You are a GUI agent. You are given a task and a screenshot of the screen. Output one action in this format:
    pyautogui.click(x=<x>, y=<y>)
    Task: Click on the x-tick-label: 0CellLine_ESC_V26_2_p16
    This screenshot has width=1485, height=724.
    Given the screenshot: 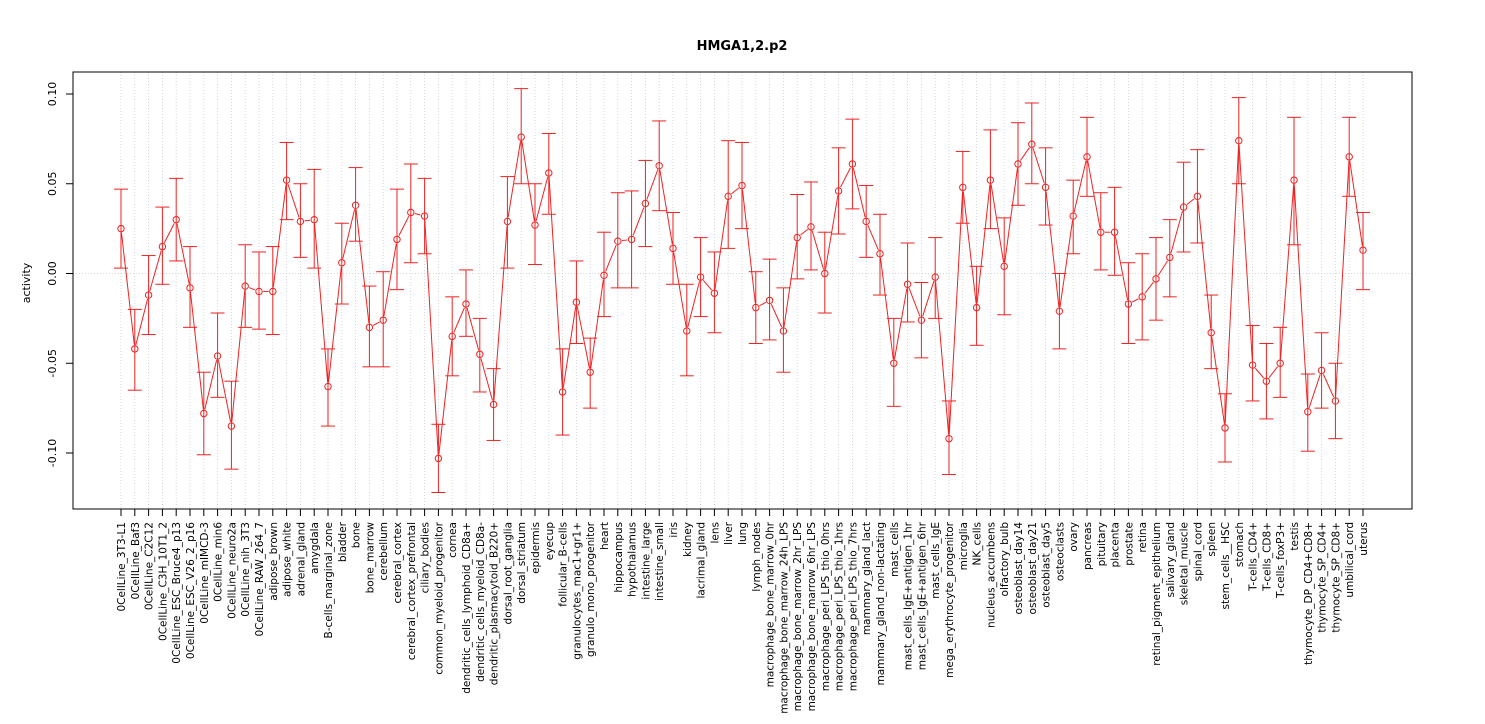 What is the action you would take?
    pyautogui.click(x=191, y=590)
    